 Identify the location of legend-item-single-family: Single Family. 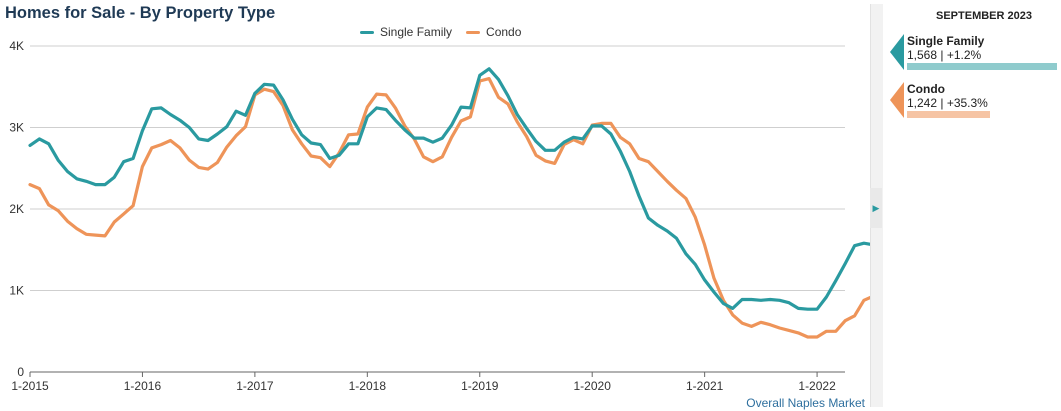
(406, 32).